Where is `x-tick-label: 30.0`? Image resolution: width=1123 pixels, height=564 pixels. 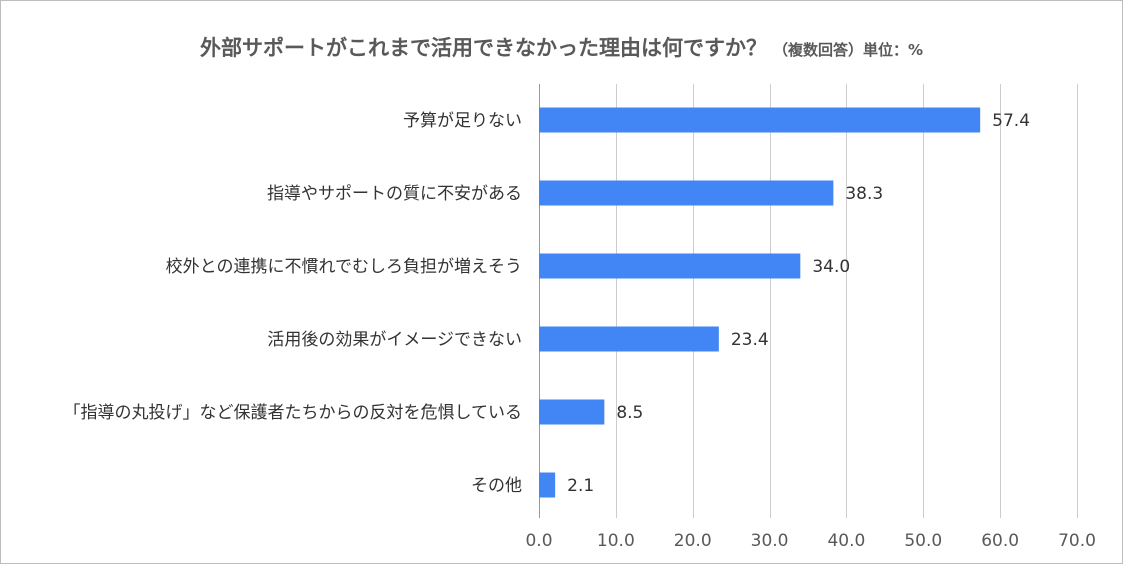
x-tick-label: 30.0 is located at coordinates (770, 541).